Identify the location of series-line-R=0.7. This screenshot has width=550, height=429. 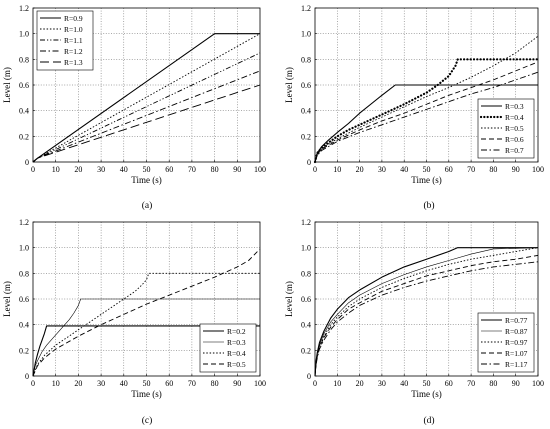
(426, 117).